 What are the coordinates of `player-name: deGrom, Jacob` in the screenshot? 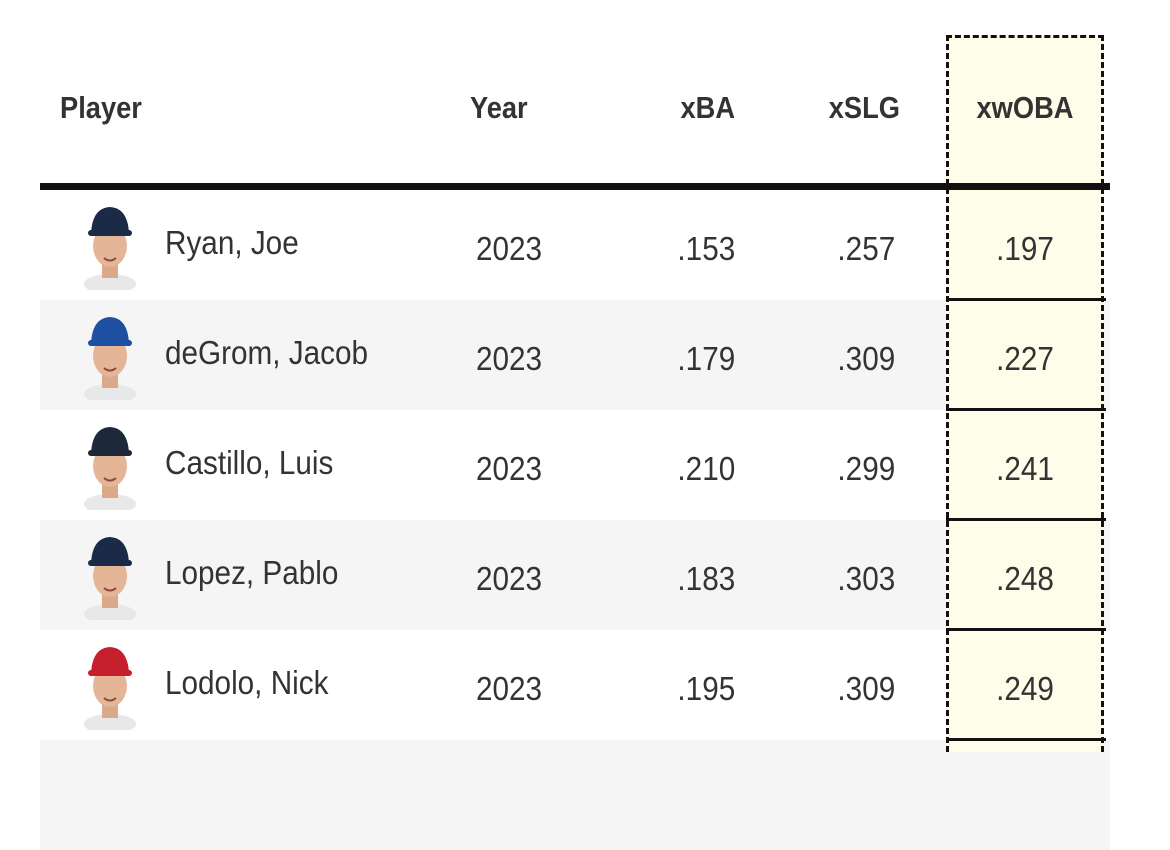 It's located at (267, 352).